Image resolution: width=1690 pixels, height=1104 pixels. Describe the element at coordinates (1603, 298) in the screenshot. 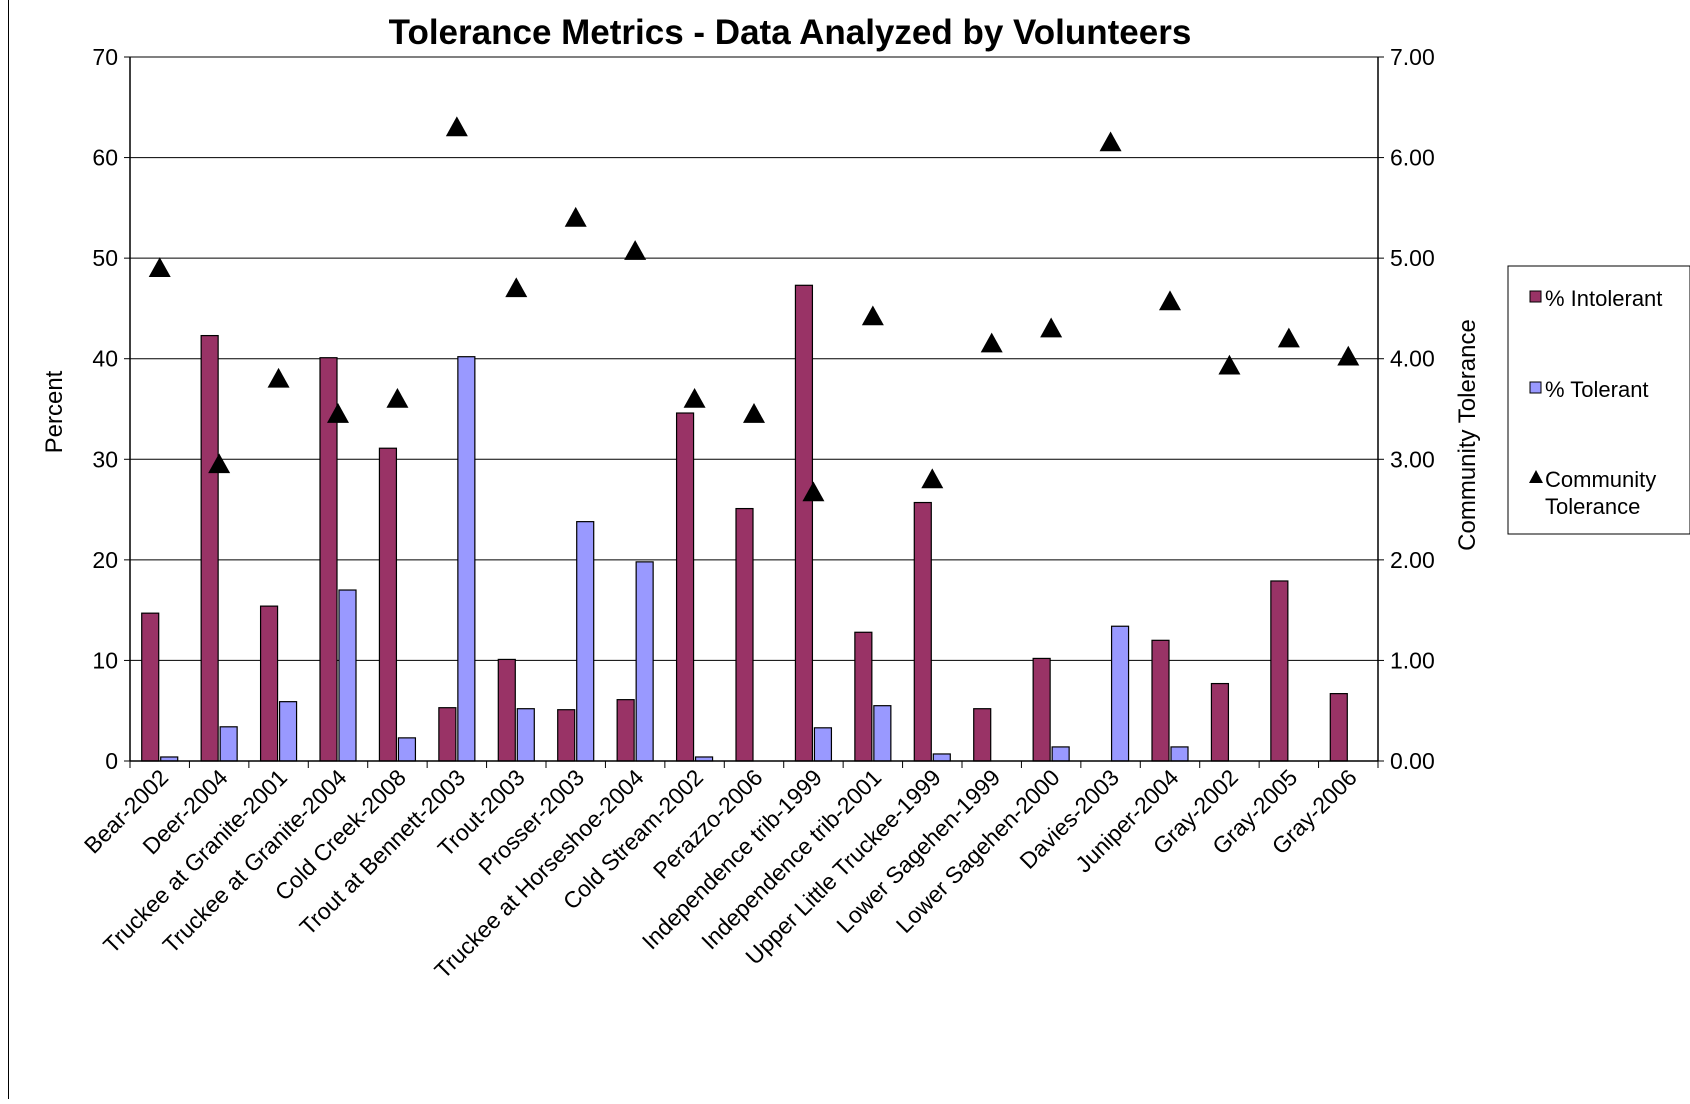

I see `legend-label: % Intolerant` at that location.